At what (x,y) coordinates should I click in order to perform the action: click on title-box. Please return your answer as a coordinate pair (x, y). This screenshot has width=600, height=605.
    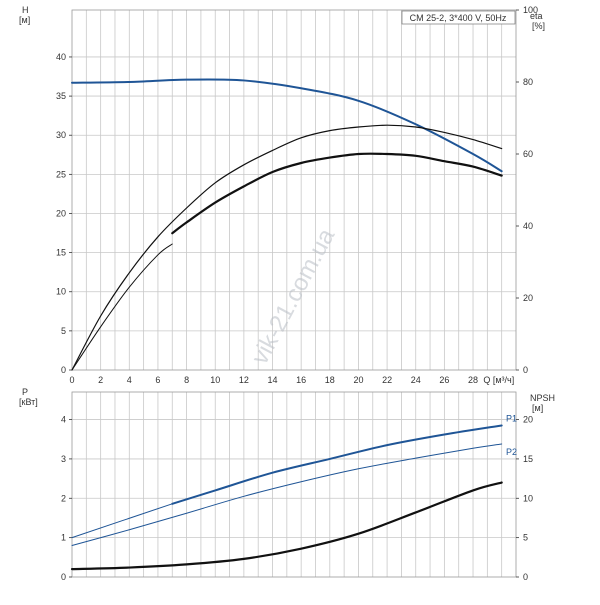
    Looking at the image, I should click on (458, 17).